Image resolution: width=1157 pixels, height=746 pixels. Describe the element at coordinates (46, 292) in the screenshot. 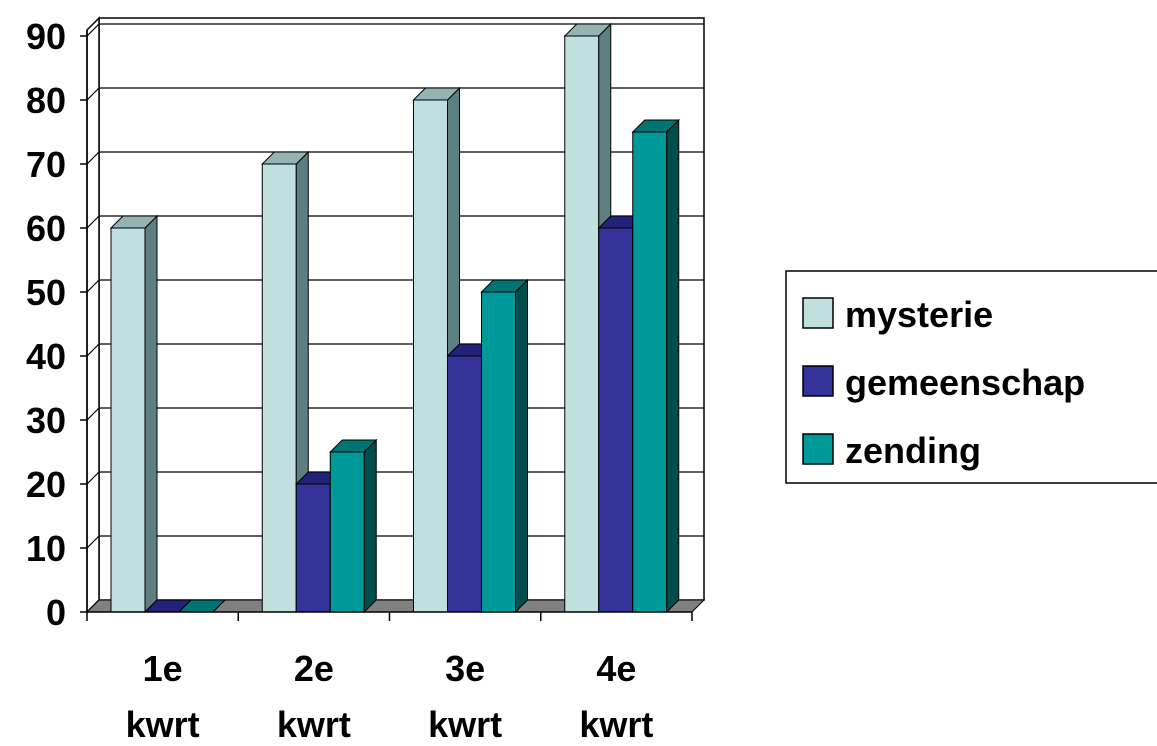

I see `y-tick-label: 50` at that location.